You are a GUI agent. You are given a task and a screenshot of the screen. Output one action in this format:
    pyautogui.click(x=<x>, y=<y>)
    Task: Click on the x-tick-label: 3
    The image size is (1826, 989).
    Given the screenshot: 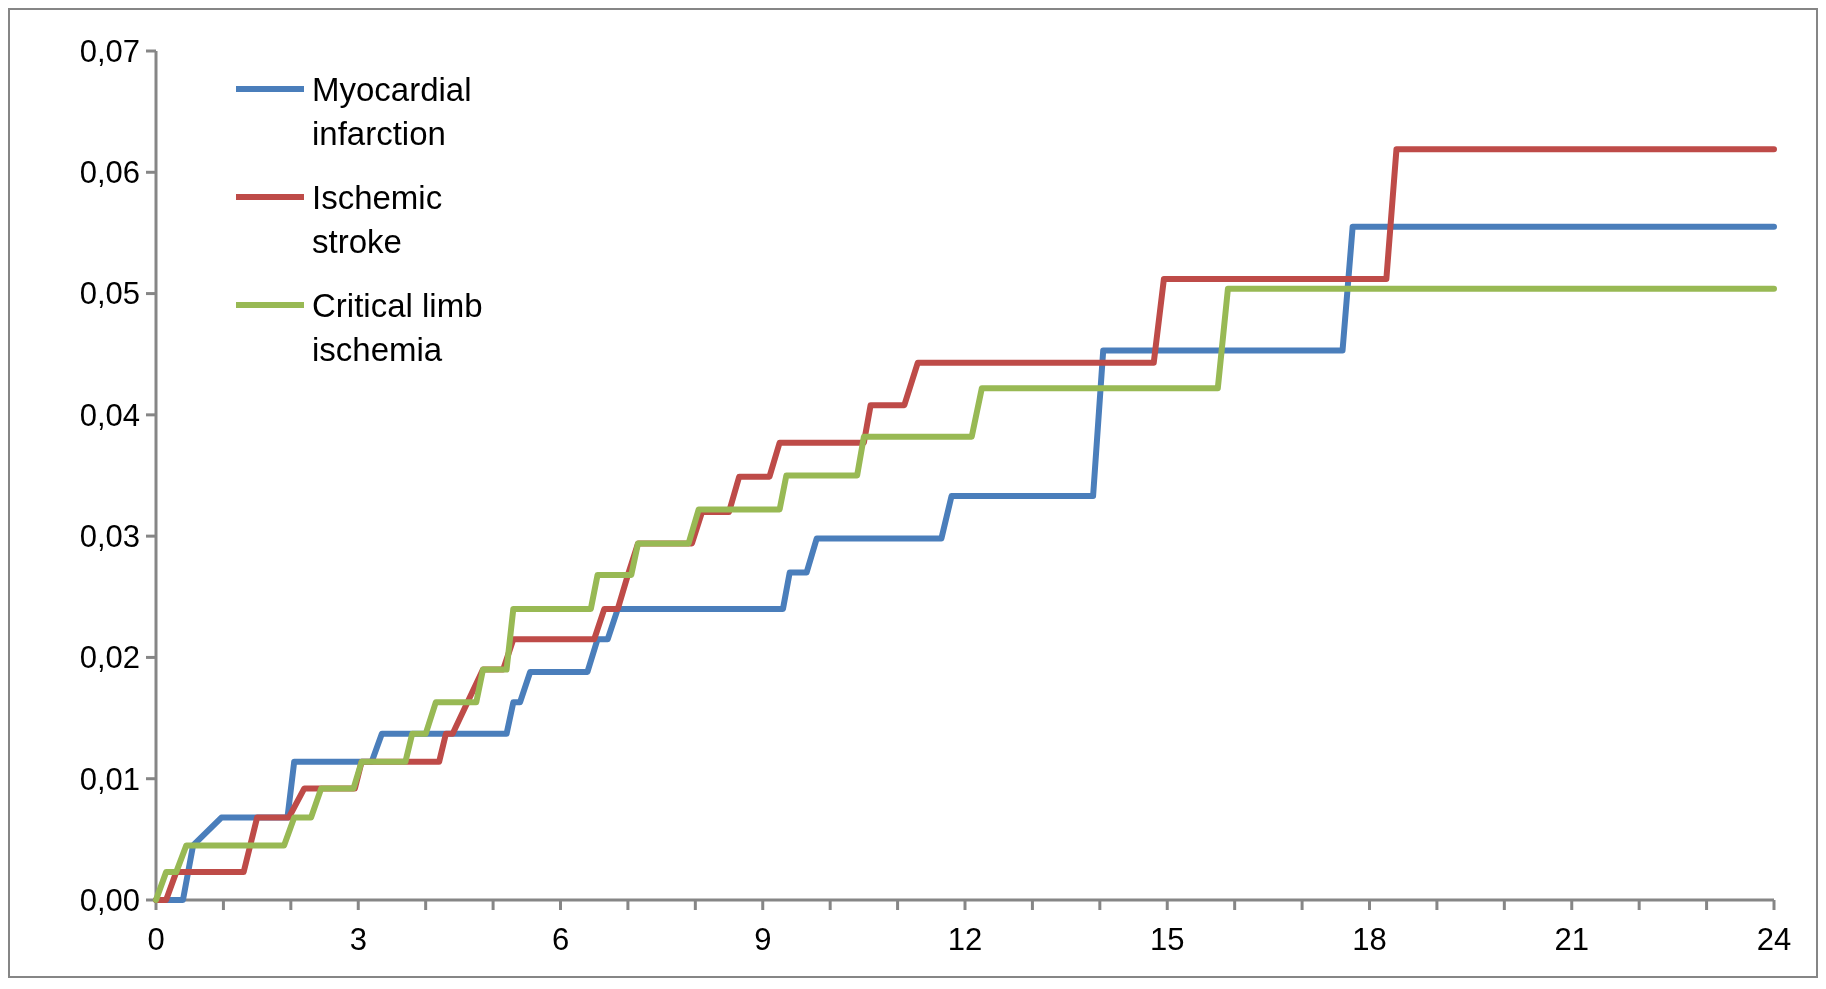 What is the action you would take?
    pyautogui.click(x=358, y=939)
    